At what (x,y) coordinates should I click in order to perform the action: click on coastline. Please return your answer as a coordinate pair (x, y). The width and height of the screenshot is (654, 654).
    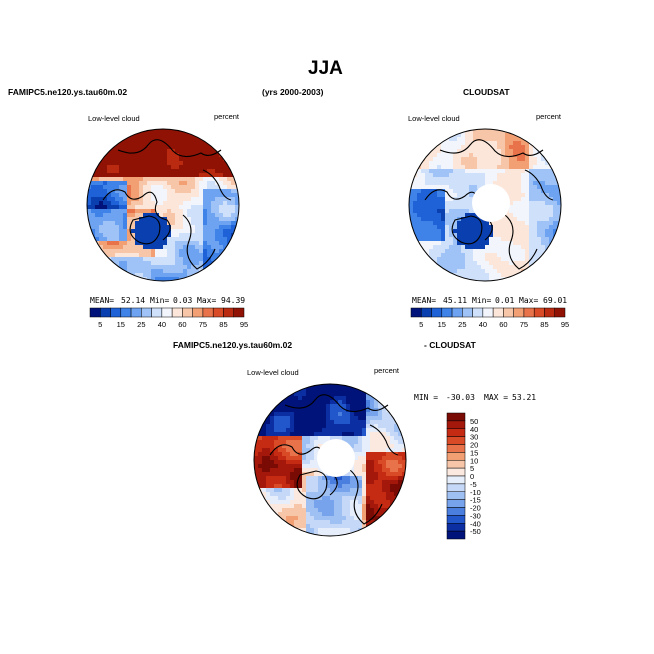
    Looking at the image, I should click on (384, 440).